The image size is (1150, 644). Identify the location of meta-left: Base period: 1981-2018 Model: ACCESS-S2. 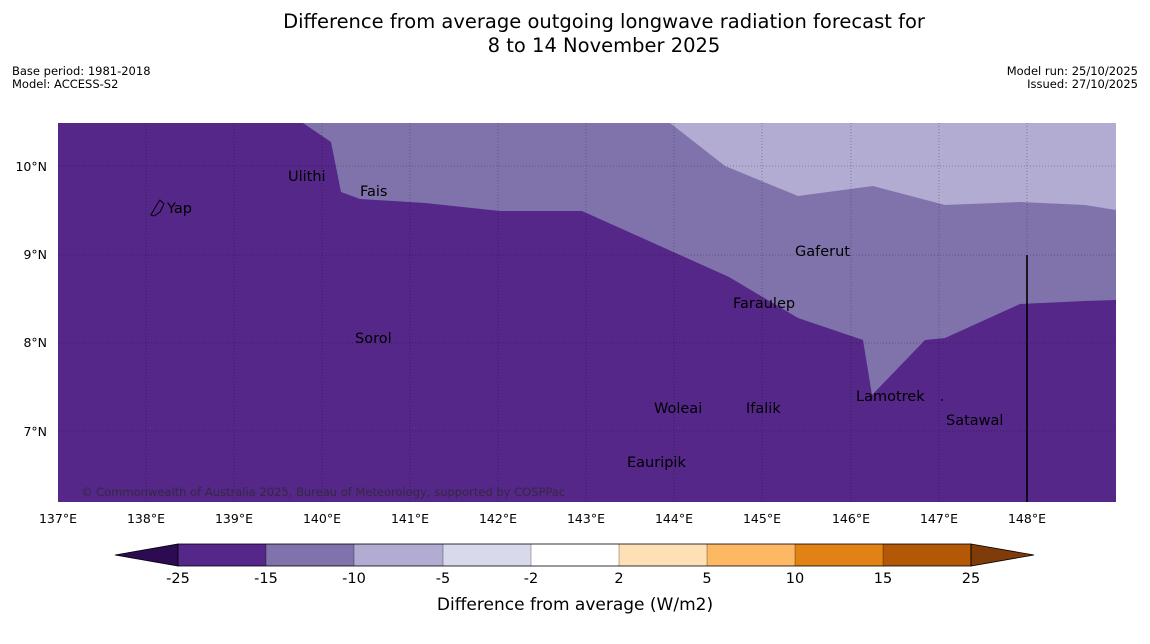
(81, 78).